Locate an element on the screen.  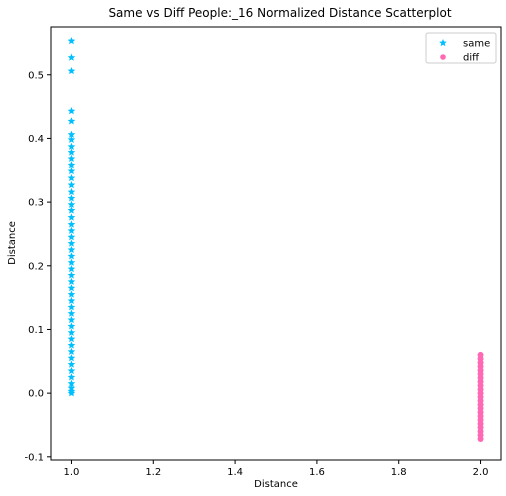
y-tick-label: 0.5 is located at coordinates (36, 75).